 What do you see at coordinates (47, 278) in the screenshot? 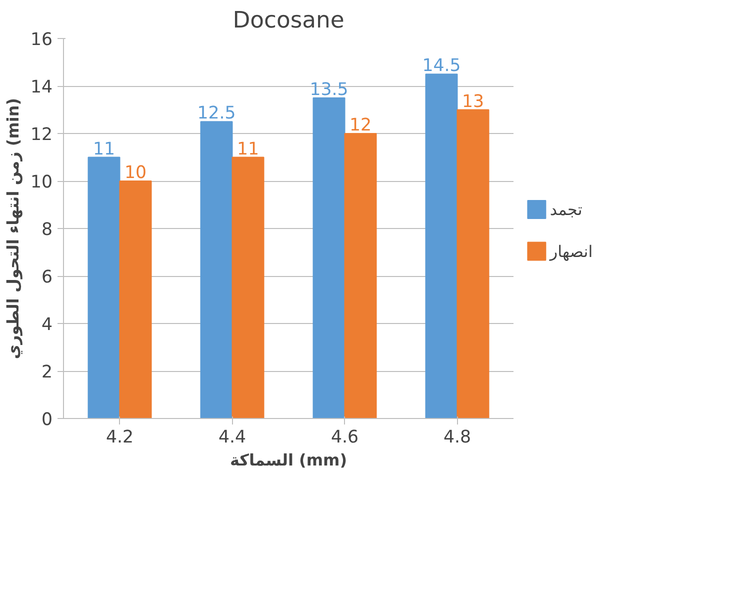
I see `y-tick-label: 6` at bounding box center [47, 278].